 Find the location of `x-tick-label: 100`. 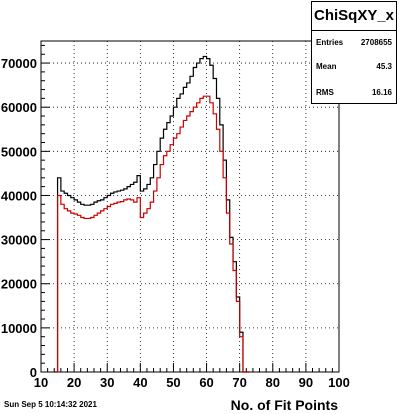

x-tick-label: 100 is located at coordinates (339, 382).